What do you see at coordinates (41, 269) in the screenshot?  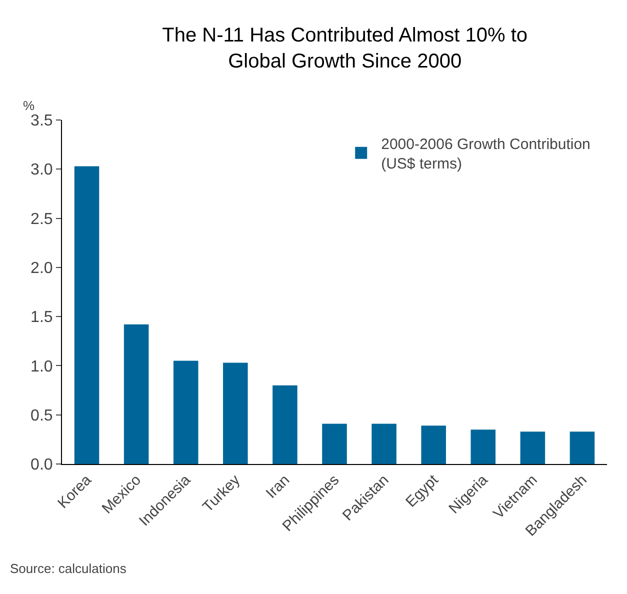 I see `y-tick-label: 2.0` at bounding box center [41, 269].